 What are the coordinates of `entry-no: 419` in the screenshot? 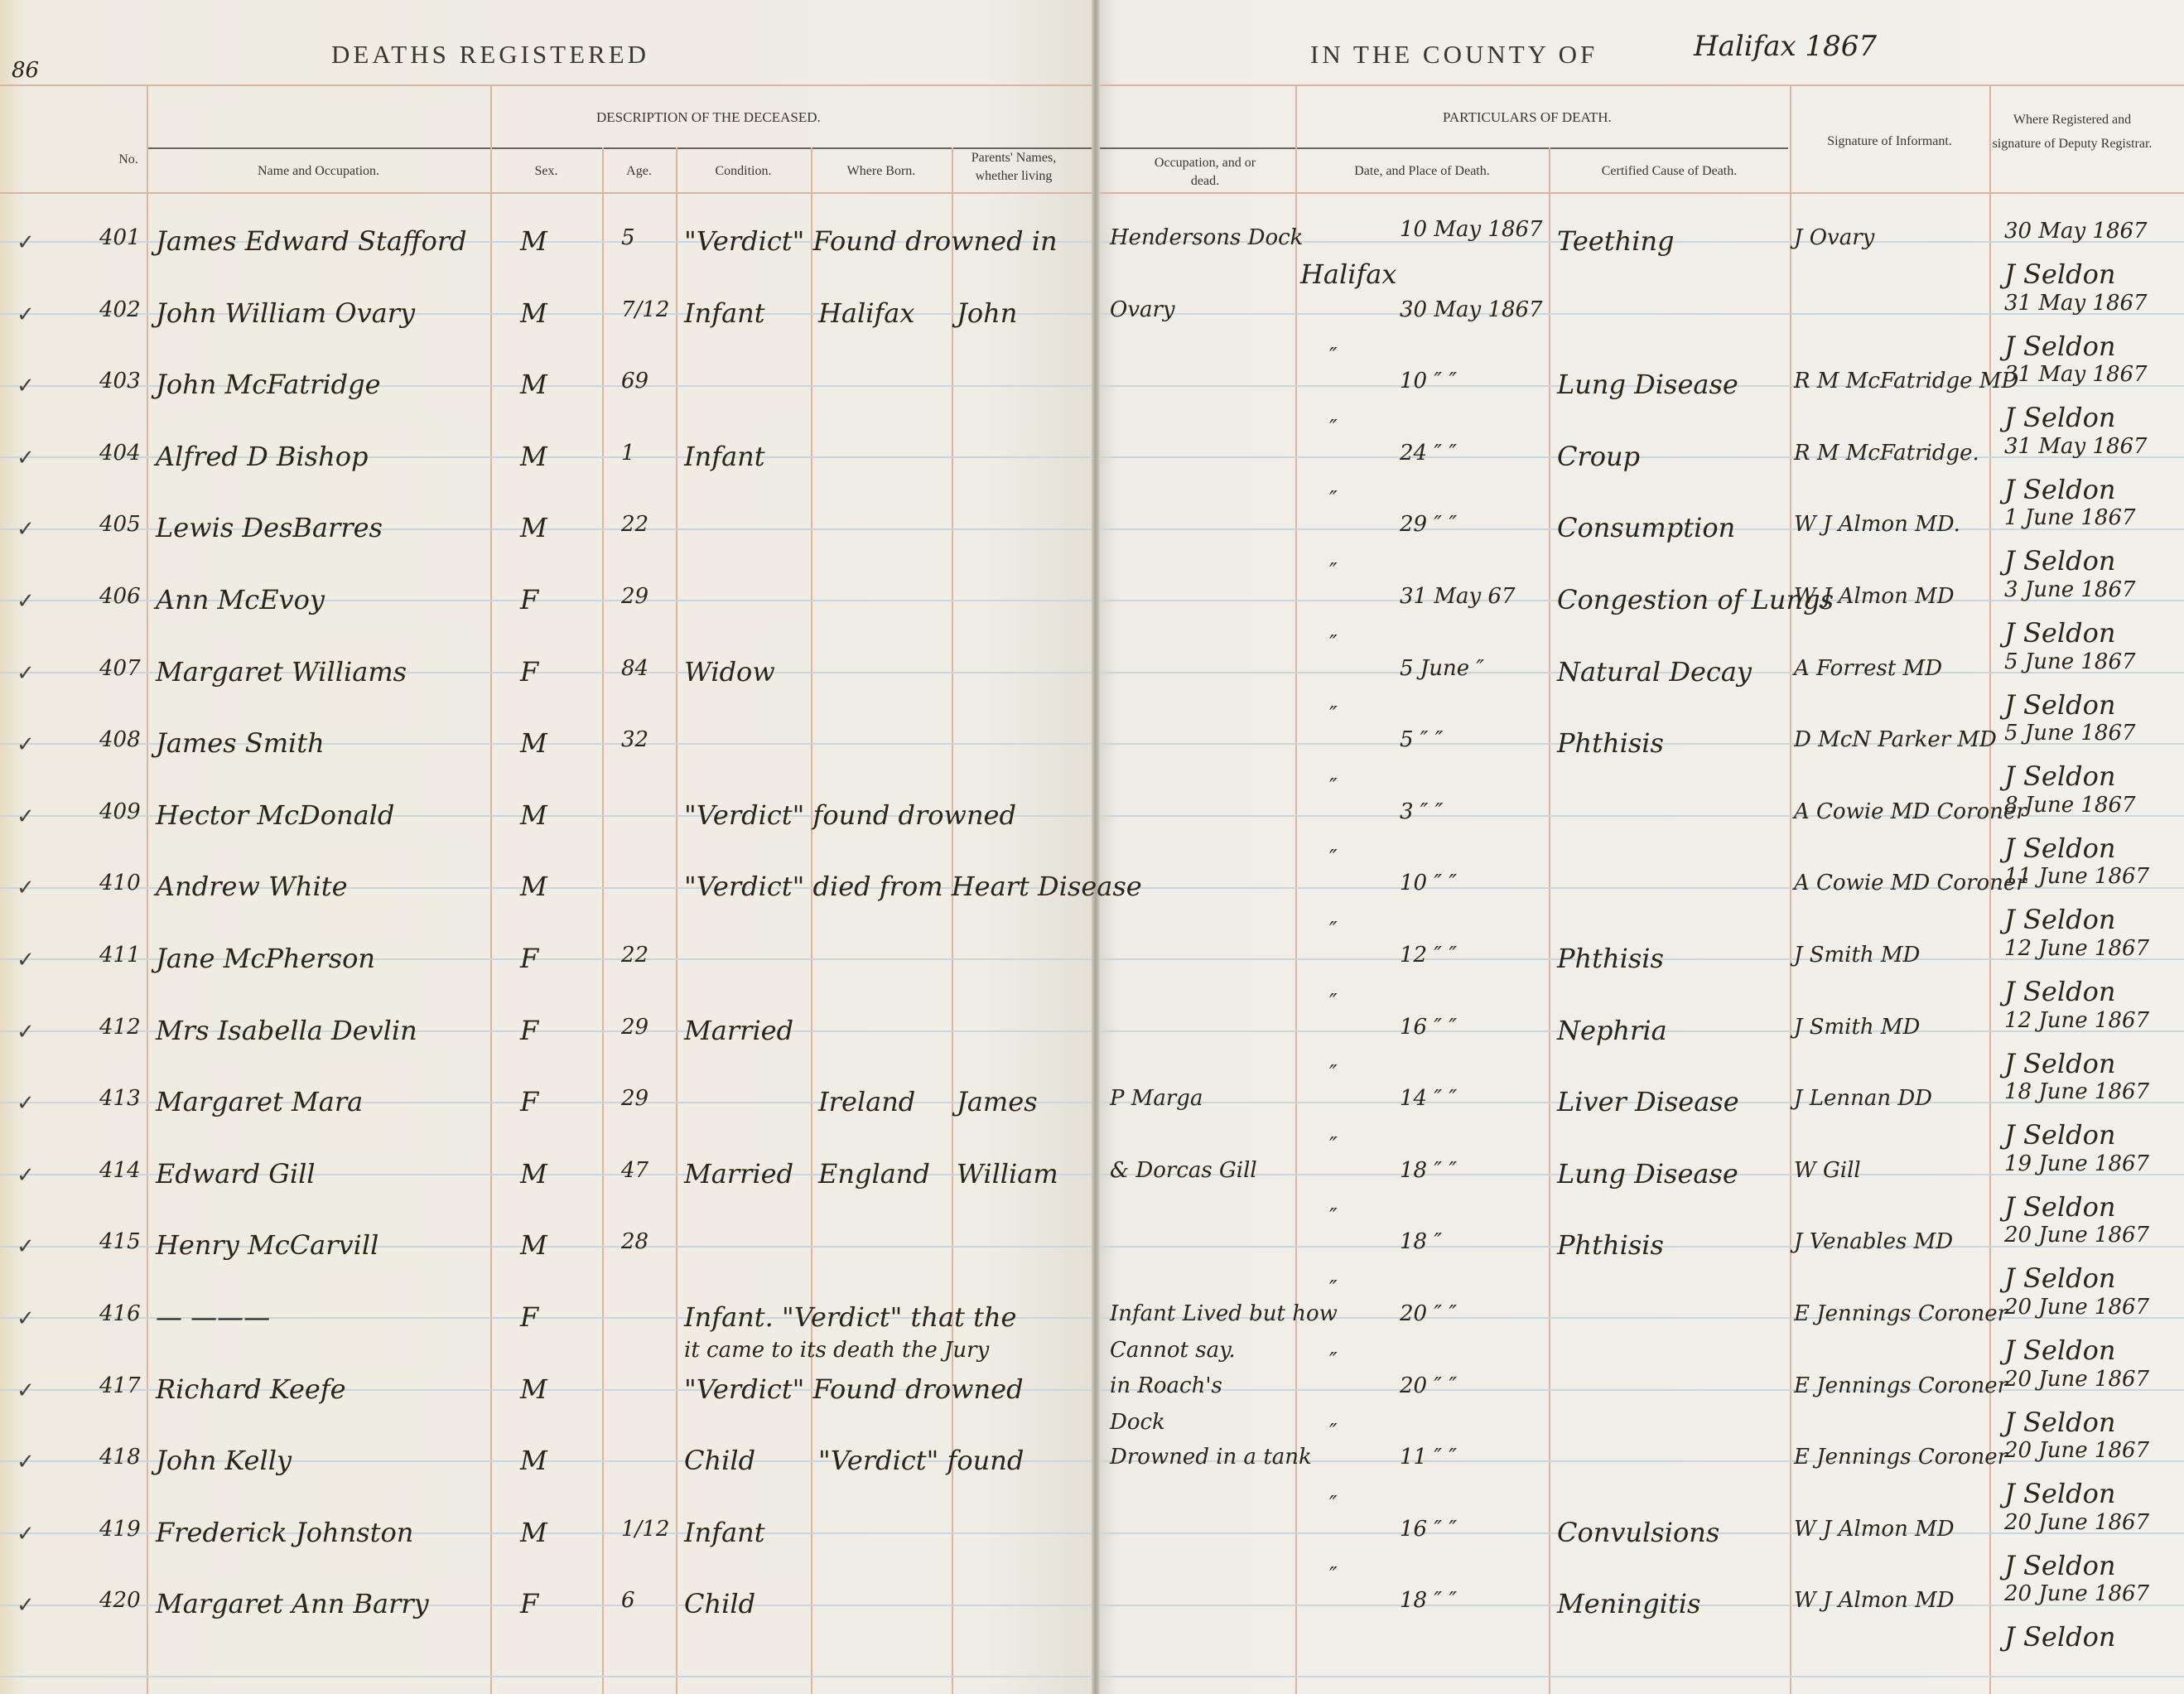 It's located at (120, 1529).